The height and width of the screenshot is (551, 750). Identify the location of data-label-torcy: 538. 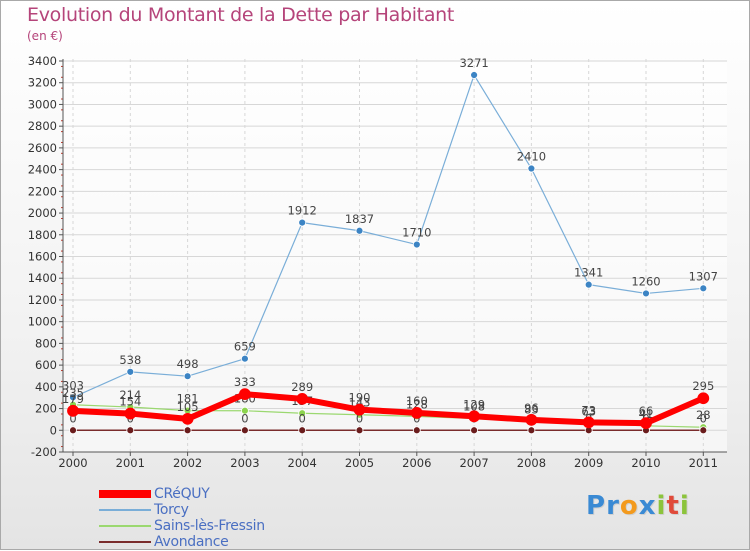
(130, 360).